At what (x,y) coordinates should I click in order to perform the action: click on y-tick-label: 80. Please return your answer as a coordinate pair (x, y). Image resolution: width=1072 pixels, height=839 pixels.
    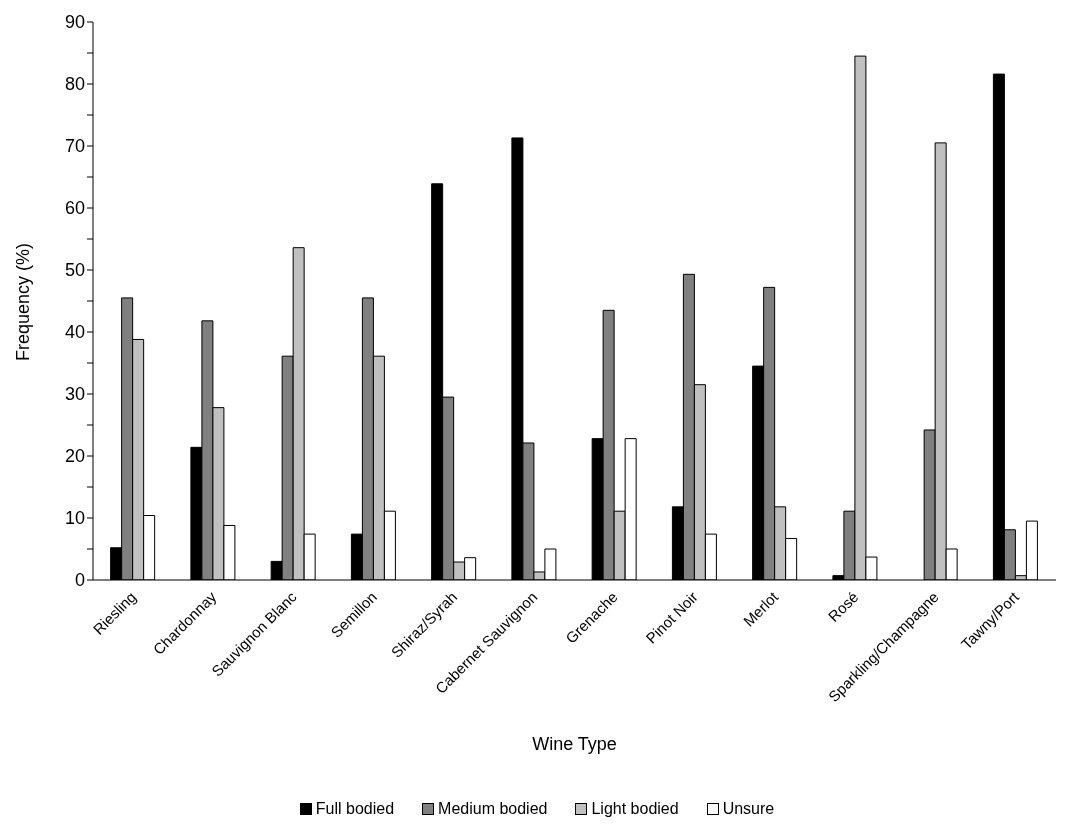
    Looking at the image, I should click on (74, 84).